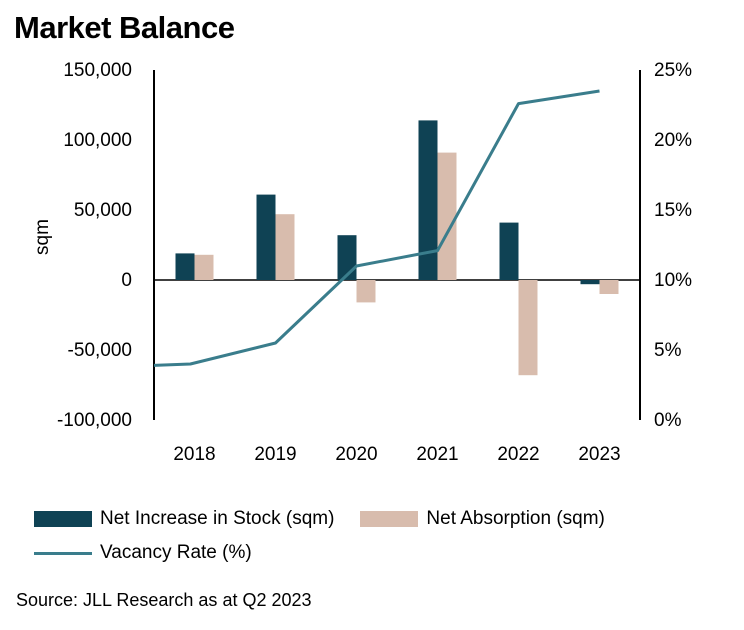  I want to click on legend-item-absorption: Net Absorption (sqm), so click(482, 519).